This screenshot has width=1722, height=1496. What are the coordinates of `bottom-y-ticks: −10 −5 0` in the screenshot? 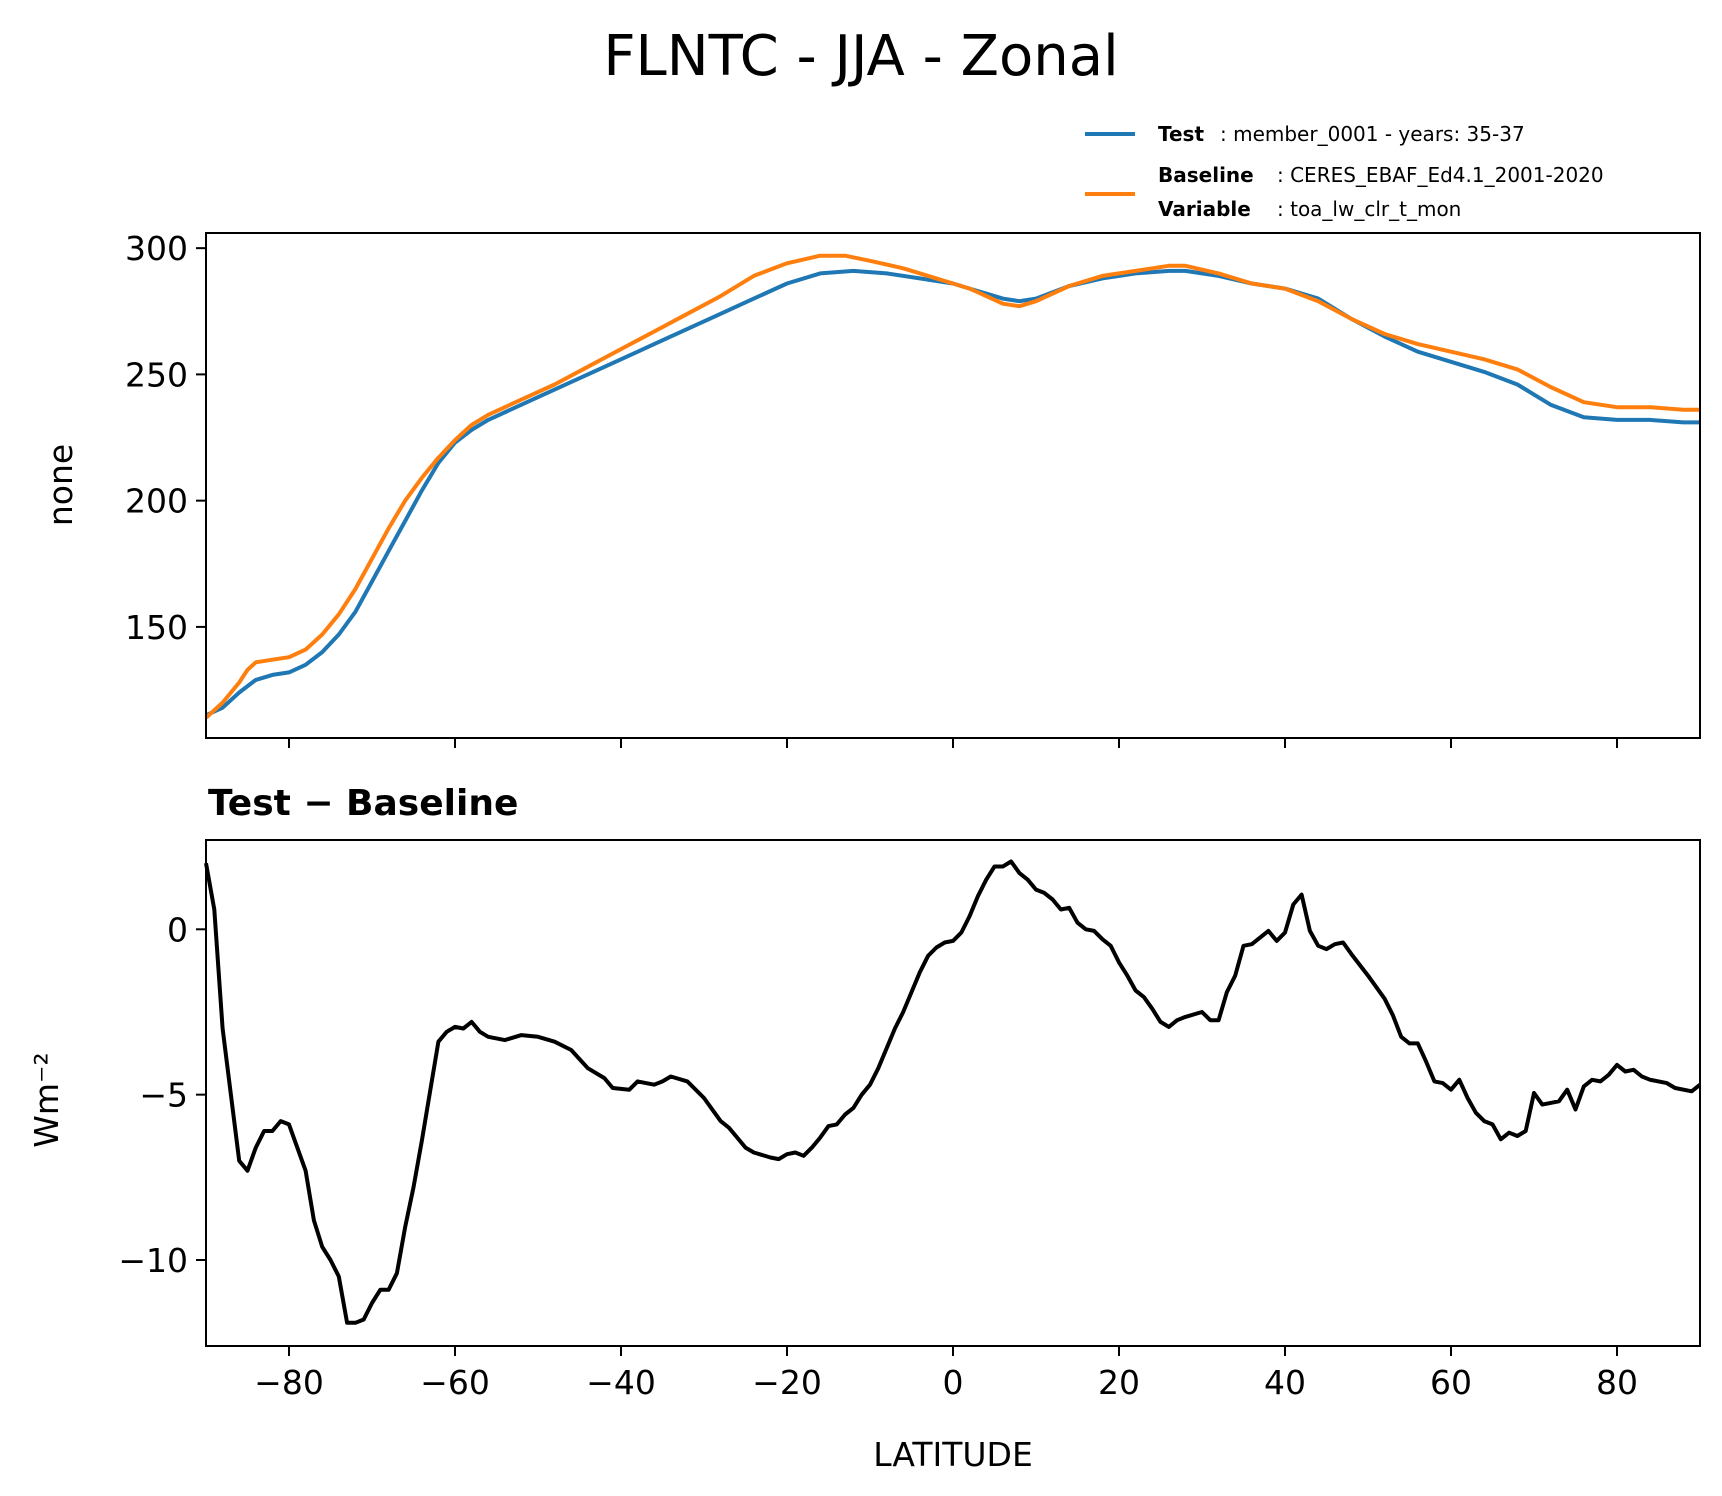 It's located at (162, 1095).